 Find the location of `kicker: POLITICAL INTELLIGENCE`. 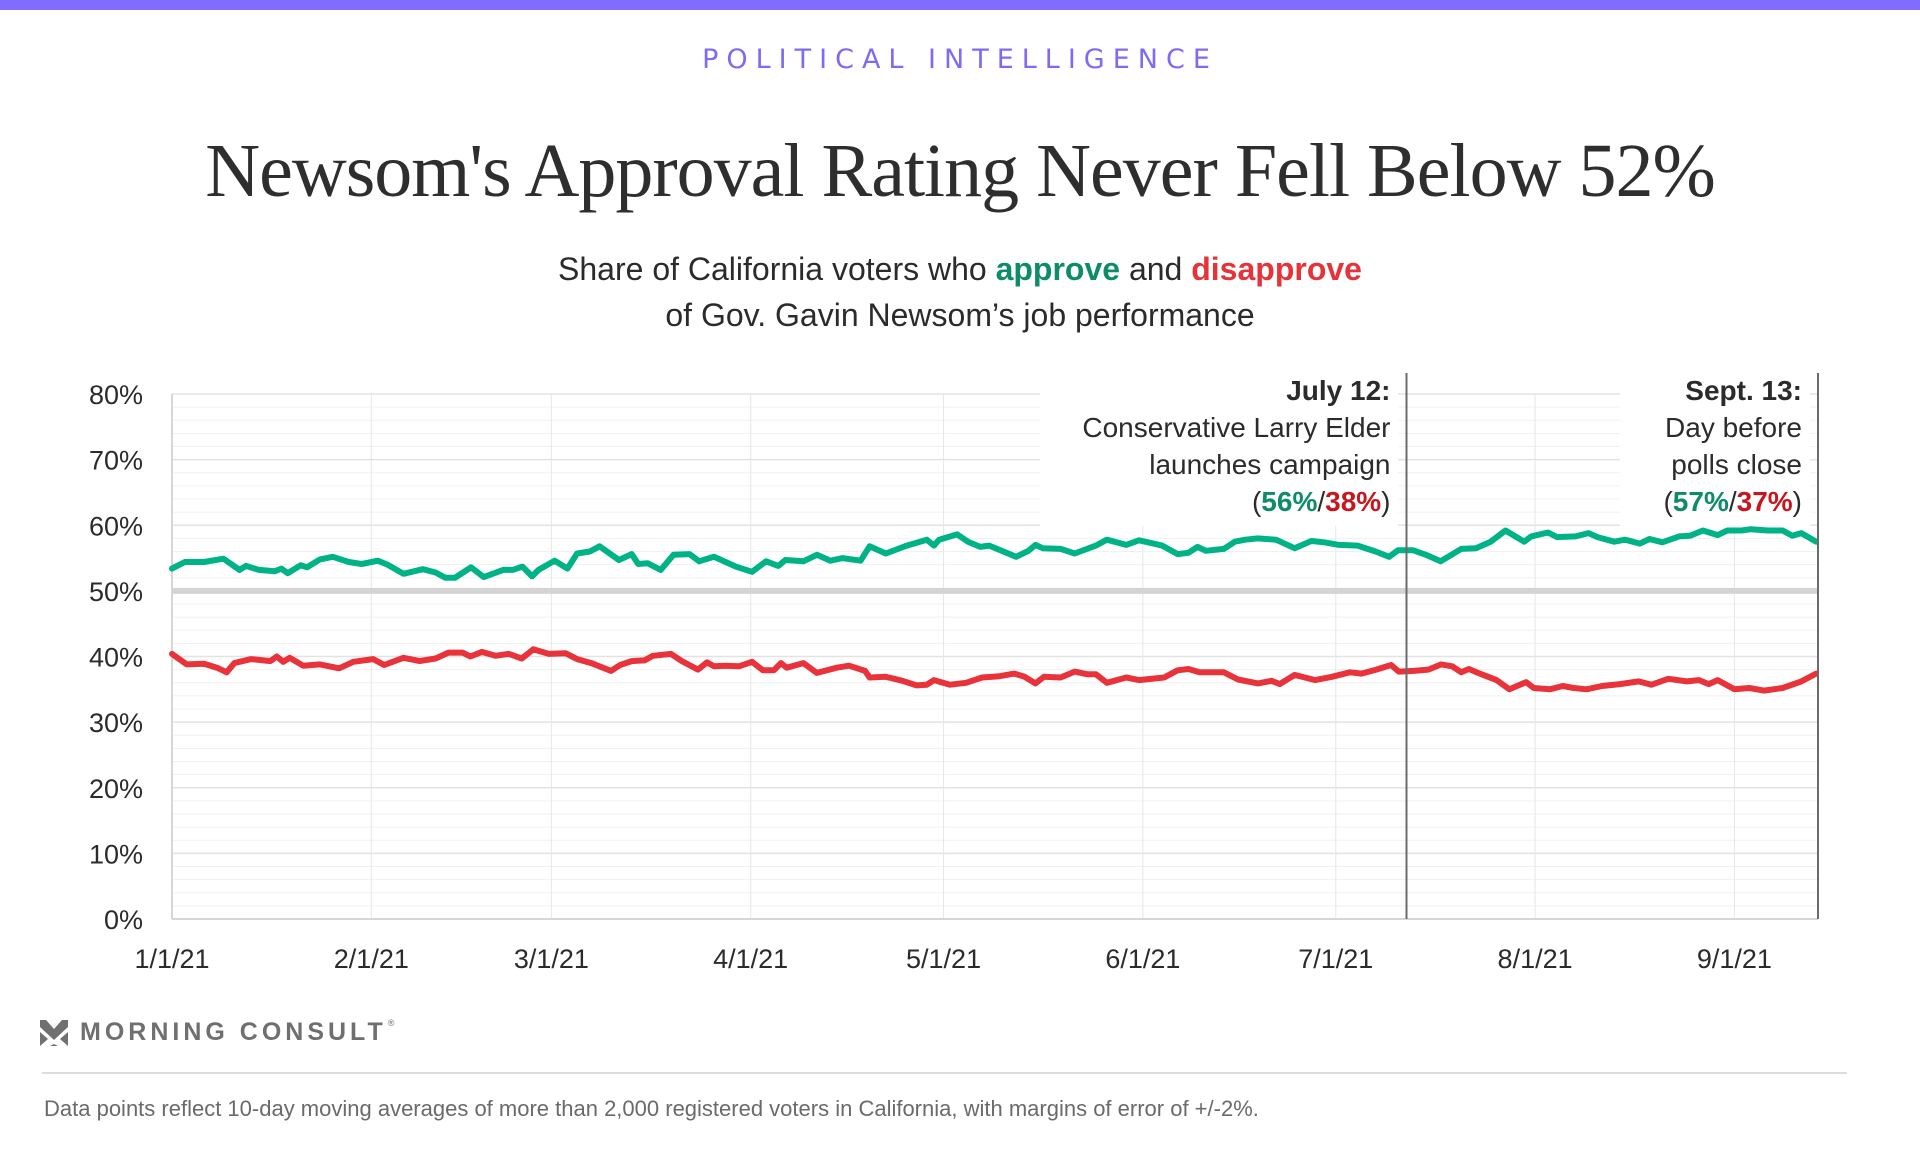

kicker: POLITICAL INTELLIGENCE is located at coordinates (960, 59).